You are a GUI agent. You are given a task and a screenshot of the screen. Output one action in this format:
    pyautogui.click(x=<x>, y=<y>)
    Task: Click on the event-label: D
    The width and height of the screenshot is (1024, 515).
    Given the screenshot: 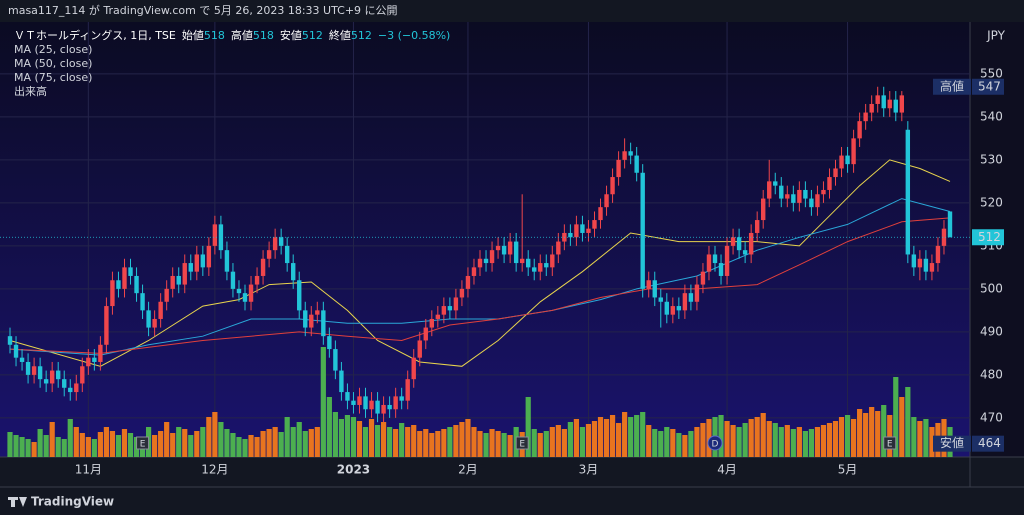 What is the action you would take?
    pyautogui.click(x=715, y=445)
    